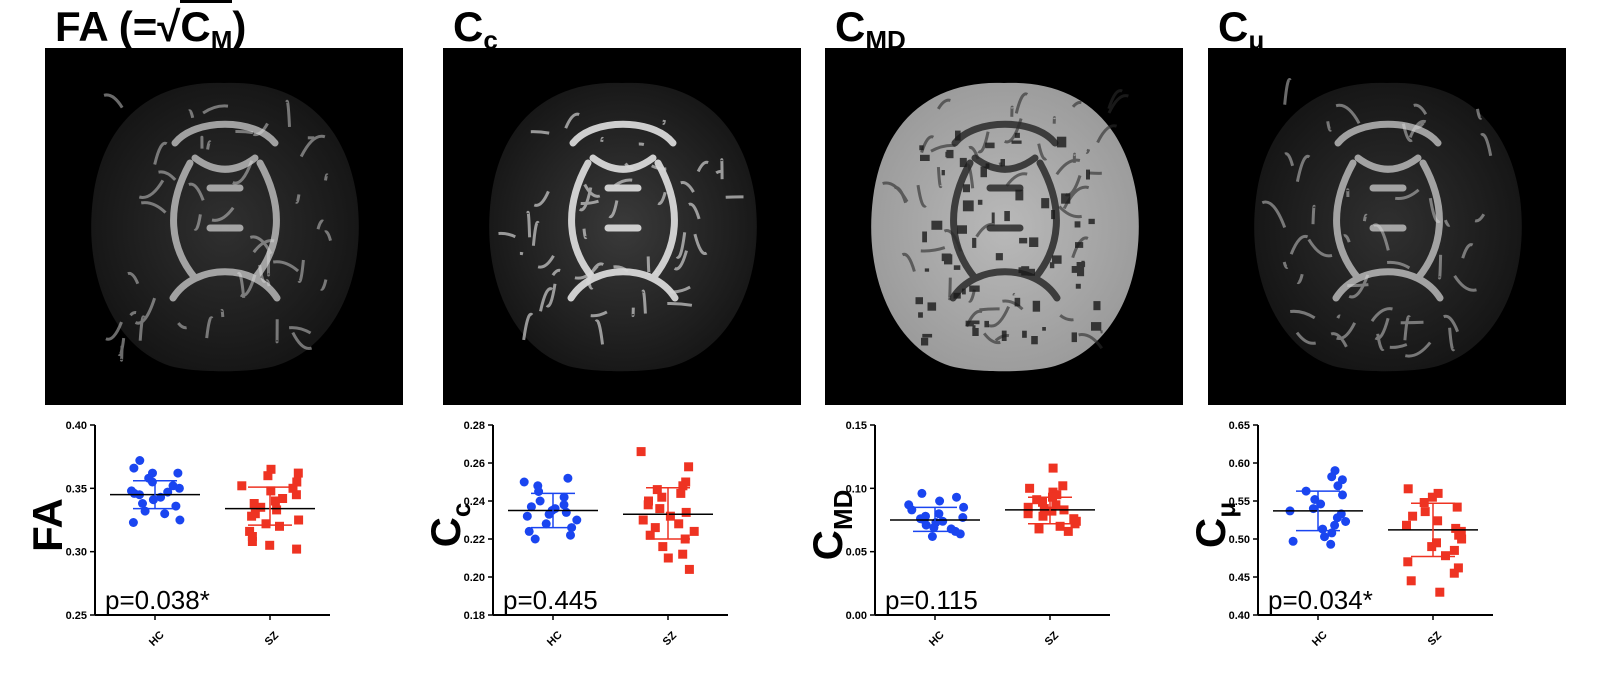 This screenshot has height=687, width=1608. What do you see at coordinates (118, 26) in the screenshot?
I see `panel-title-main: FA (=√` at bounding box center [118, 26].